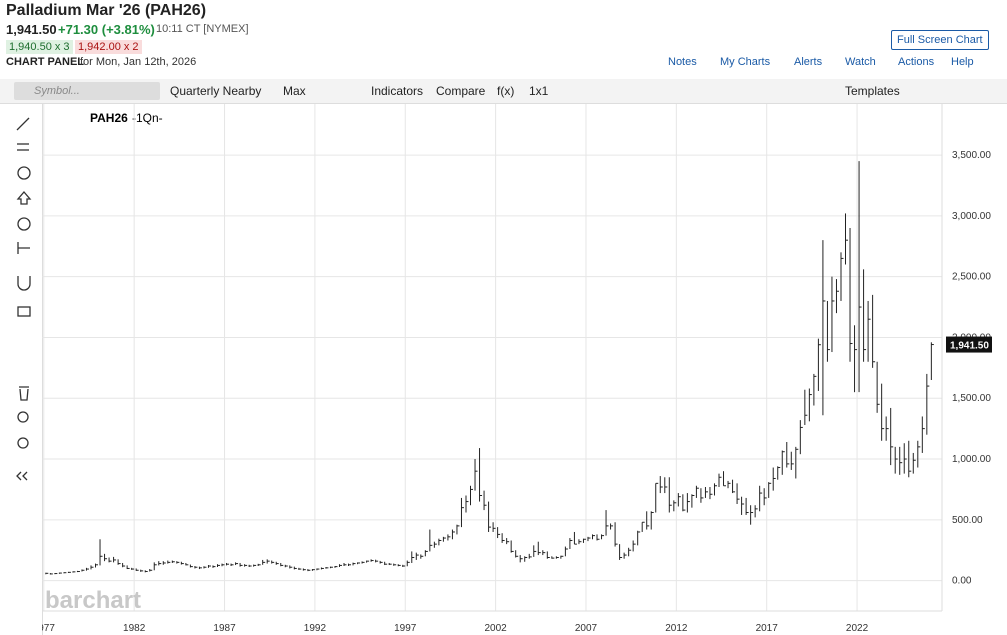 Image resolution: width=1007 pixels, height=635 pixels. What do you see at coordinates (24, 198) in the screenshot?
I see `arrow-tool` at bounding box center [24, 198].